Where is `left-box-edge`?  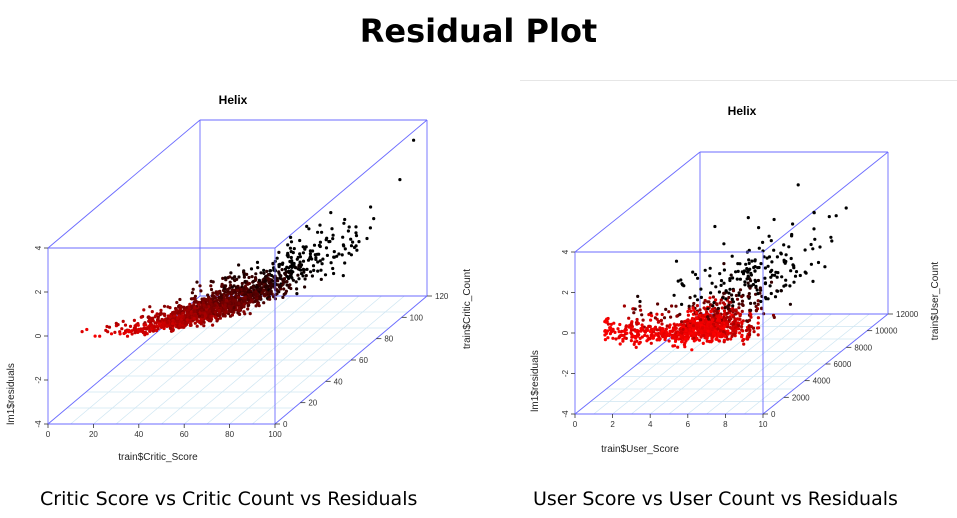 left-box-edge is located at coordinates (351, 184).